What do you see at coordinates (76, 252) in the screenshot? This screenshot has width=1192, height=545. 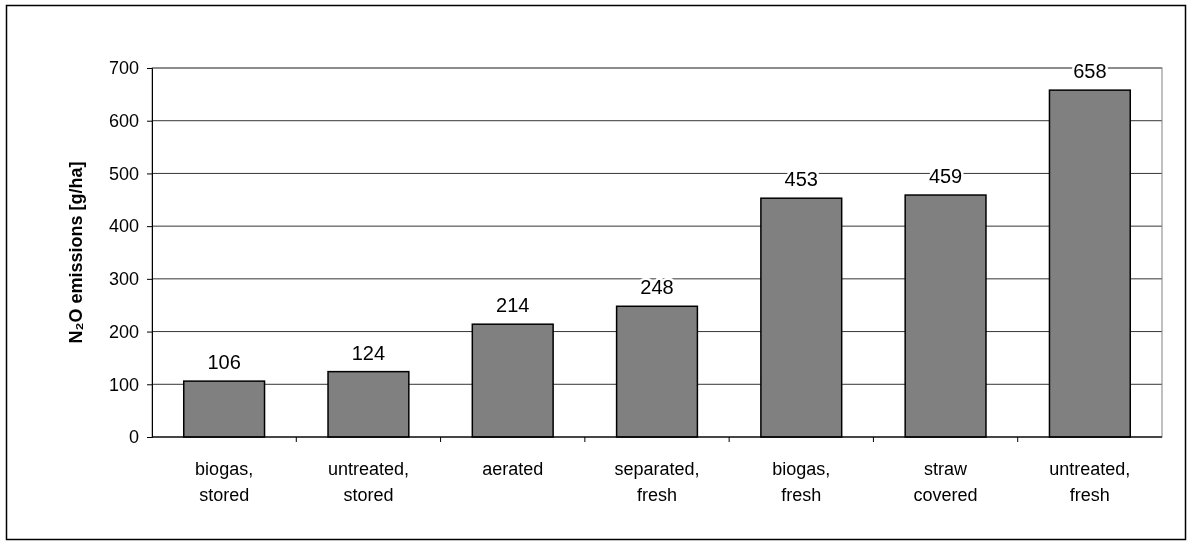 I see `y-axis-title: N₂O emissions [g/ha]` at bounding box center [76, 252].